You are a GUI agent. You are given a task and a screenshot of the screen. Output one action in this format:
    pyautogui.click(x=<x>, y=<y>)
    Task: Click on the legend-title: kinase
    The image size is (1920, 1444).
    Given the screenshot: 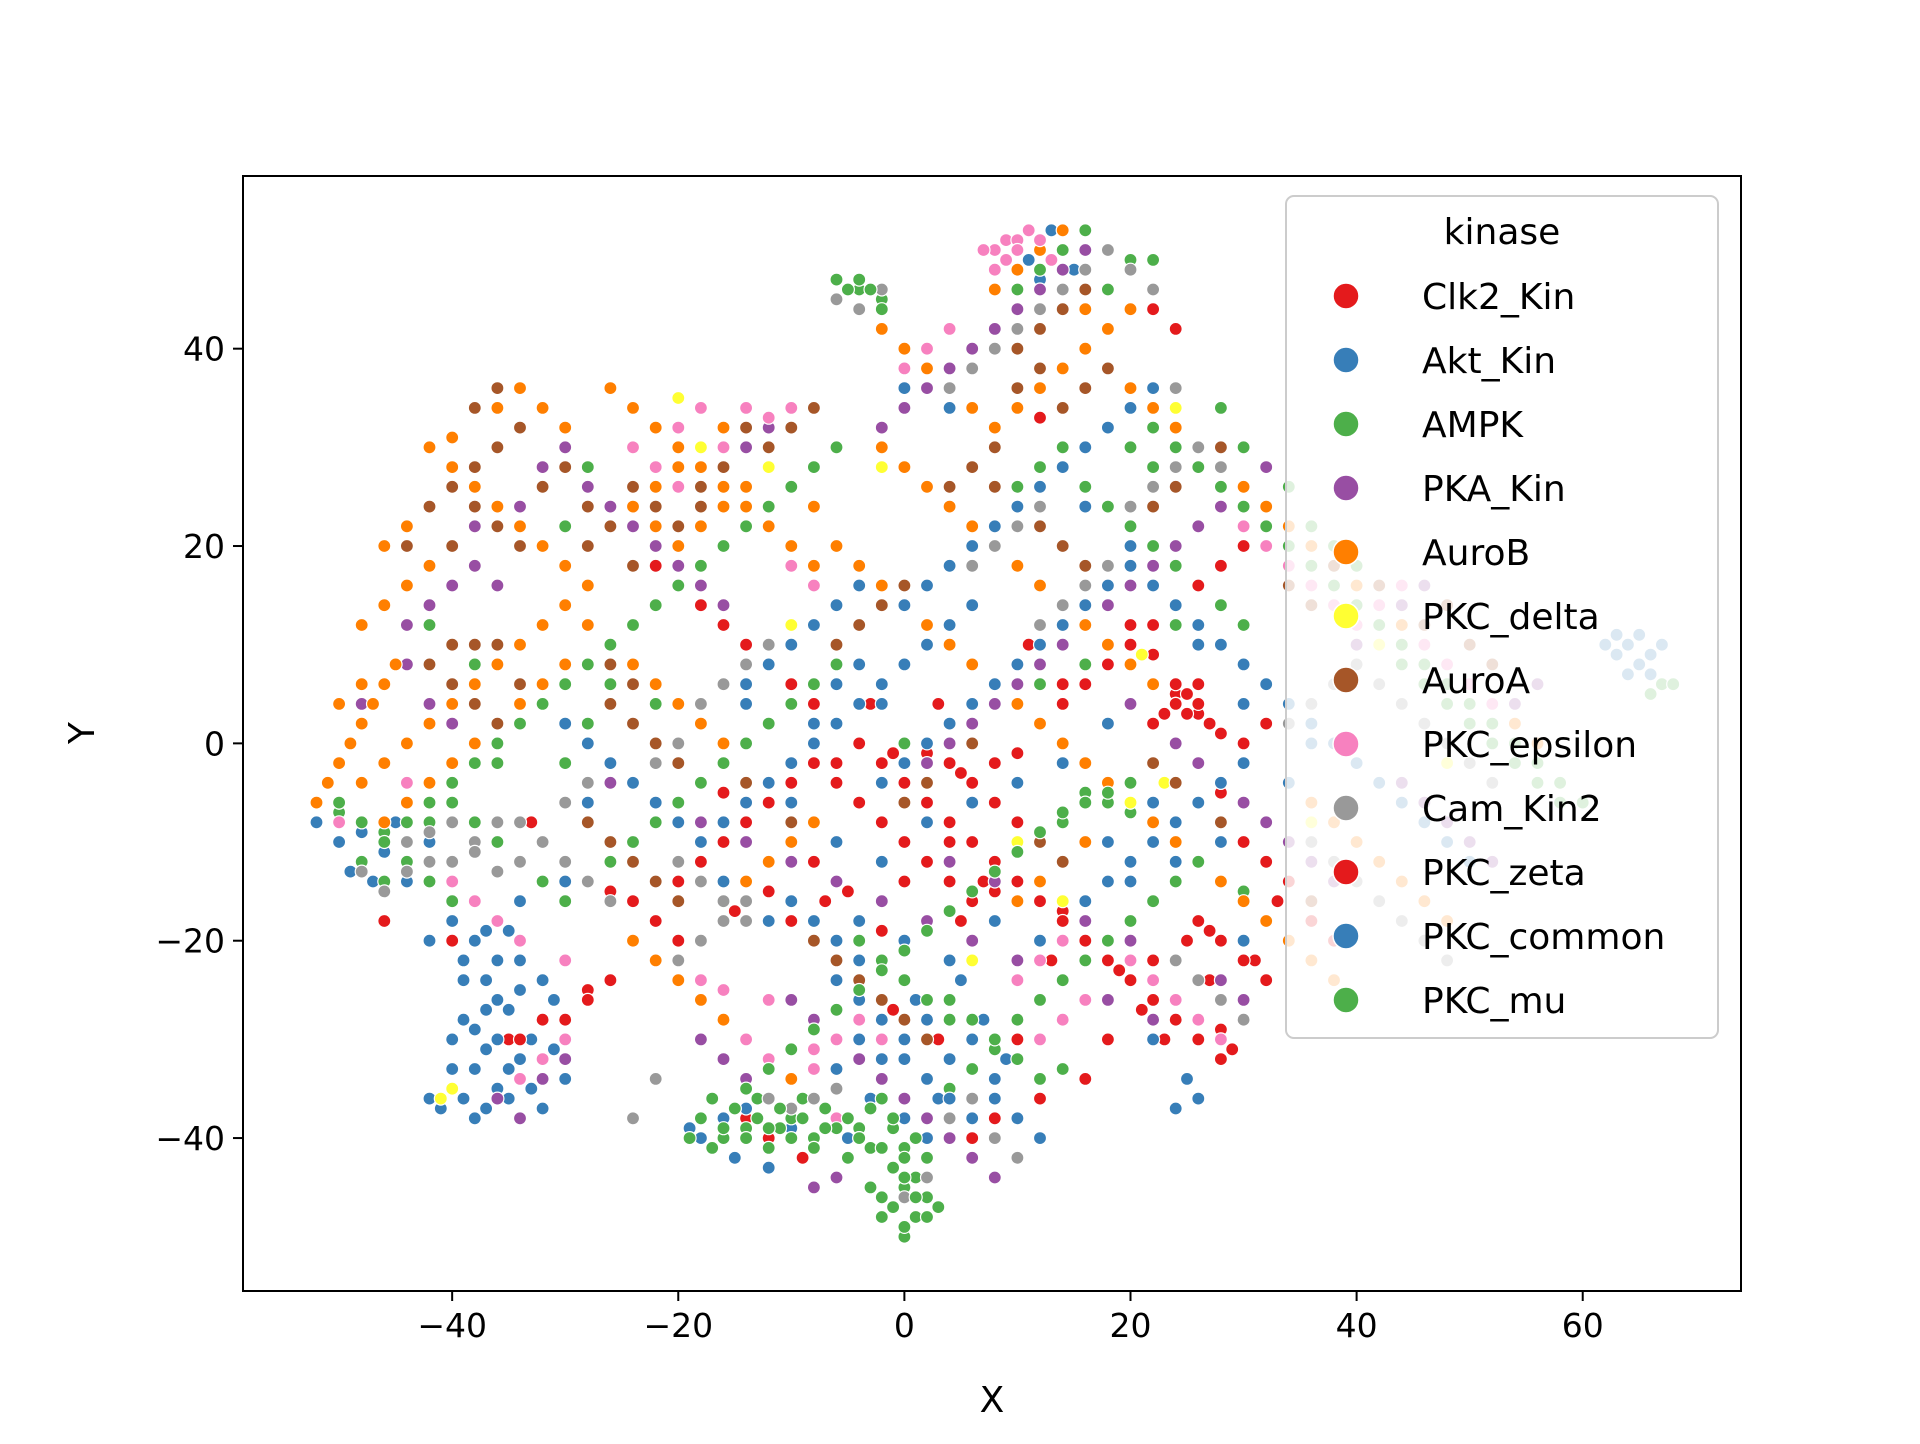 What is the action you would take?
    pyautogui.click(x=1502, y=232)
    